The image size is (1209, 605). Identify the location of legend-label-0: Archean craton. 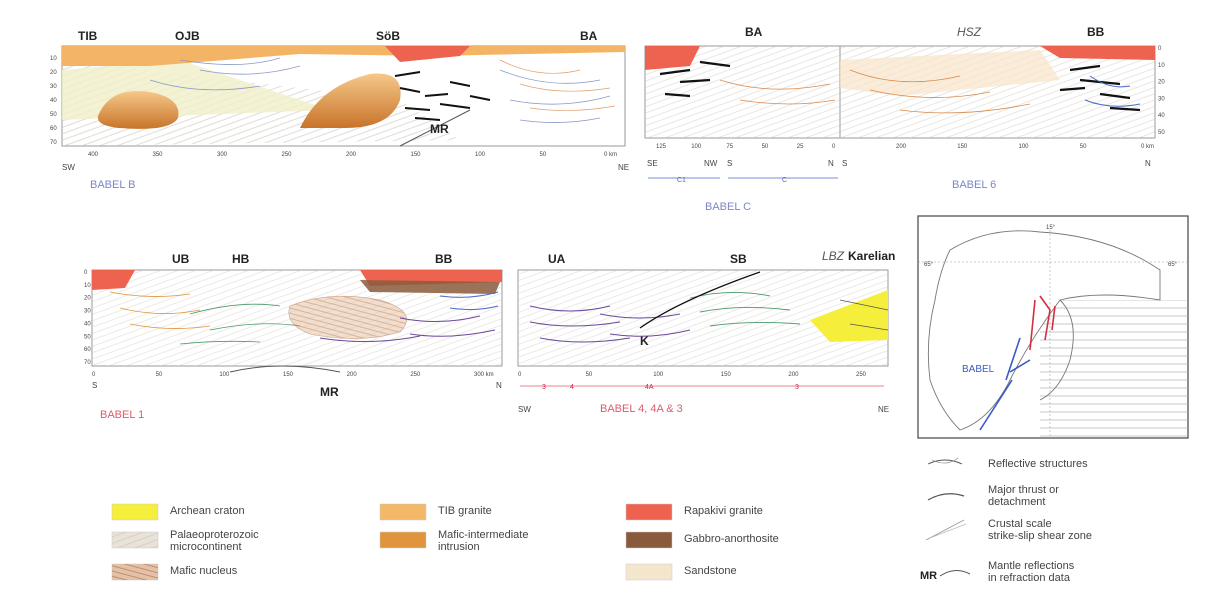
(207, 511).